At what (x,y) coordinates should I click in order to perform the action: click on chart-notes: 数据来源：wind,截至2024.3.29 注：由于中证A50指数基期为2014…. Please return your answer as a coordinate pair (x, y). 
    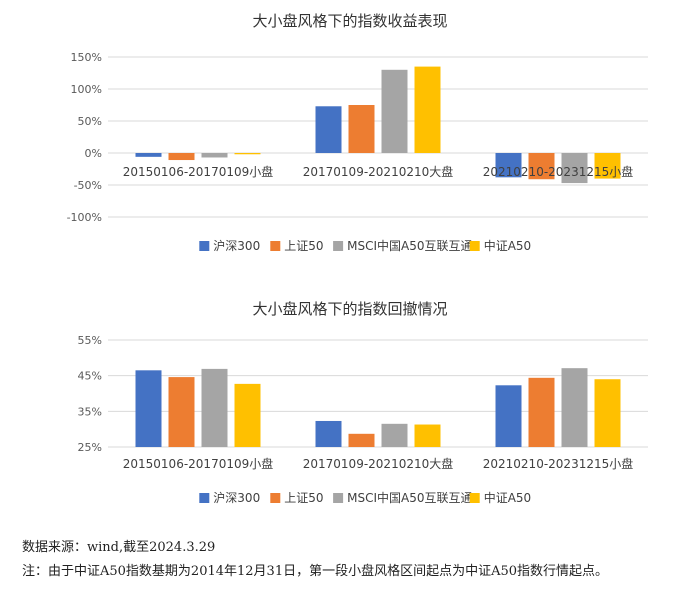
    Looking at the image, I should click on (357, 560).